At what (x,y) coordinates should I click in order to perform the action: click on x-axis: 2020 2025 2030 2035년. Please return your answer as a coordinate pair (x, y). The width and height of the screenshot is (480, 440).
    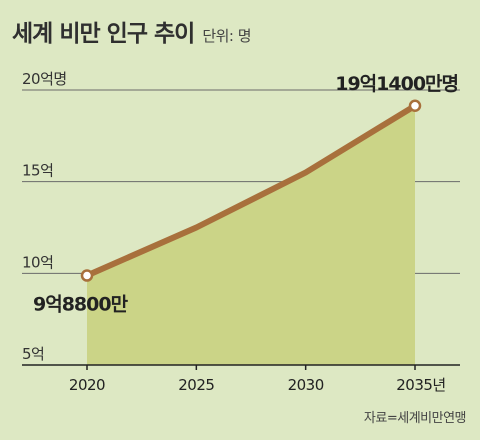
    Looking at the image, I should click on (241, 379).